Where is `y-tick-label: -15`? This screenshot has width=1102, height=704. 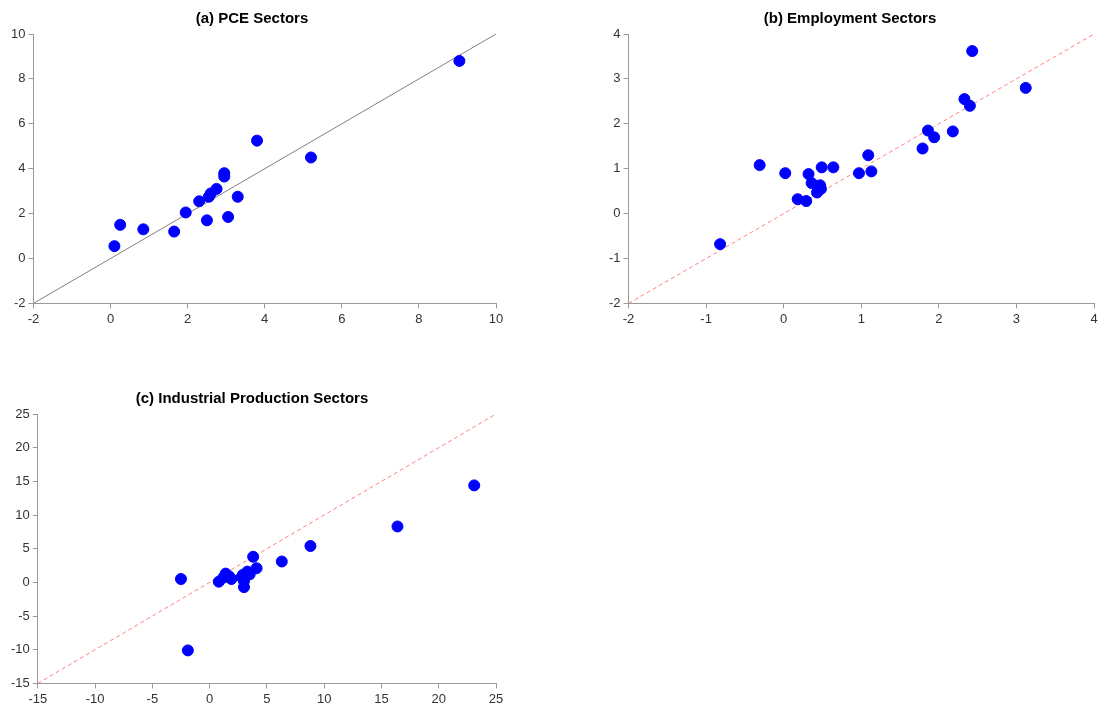
y-tick-label: -15 is located at coordinates (20, 682).